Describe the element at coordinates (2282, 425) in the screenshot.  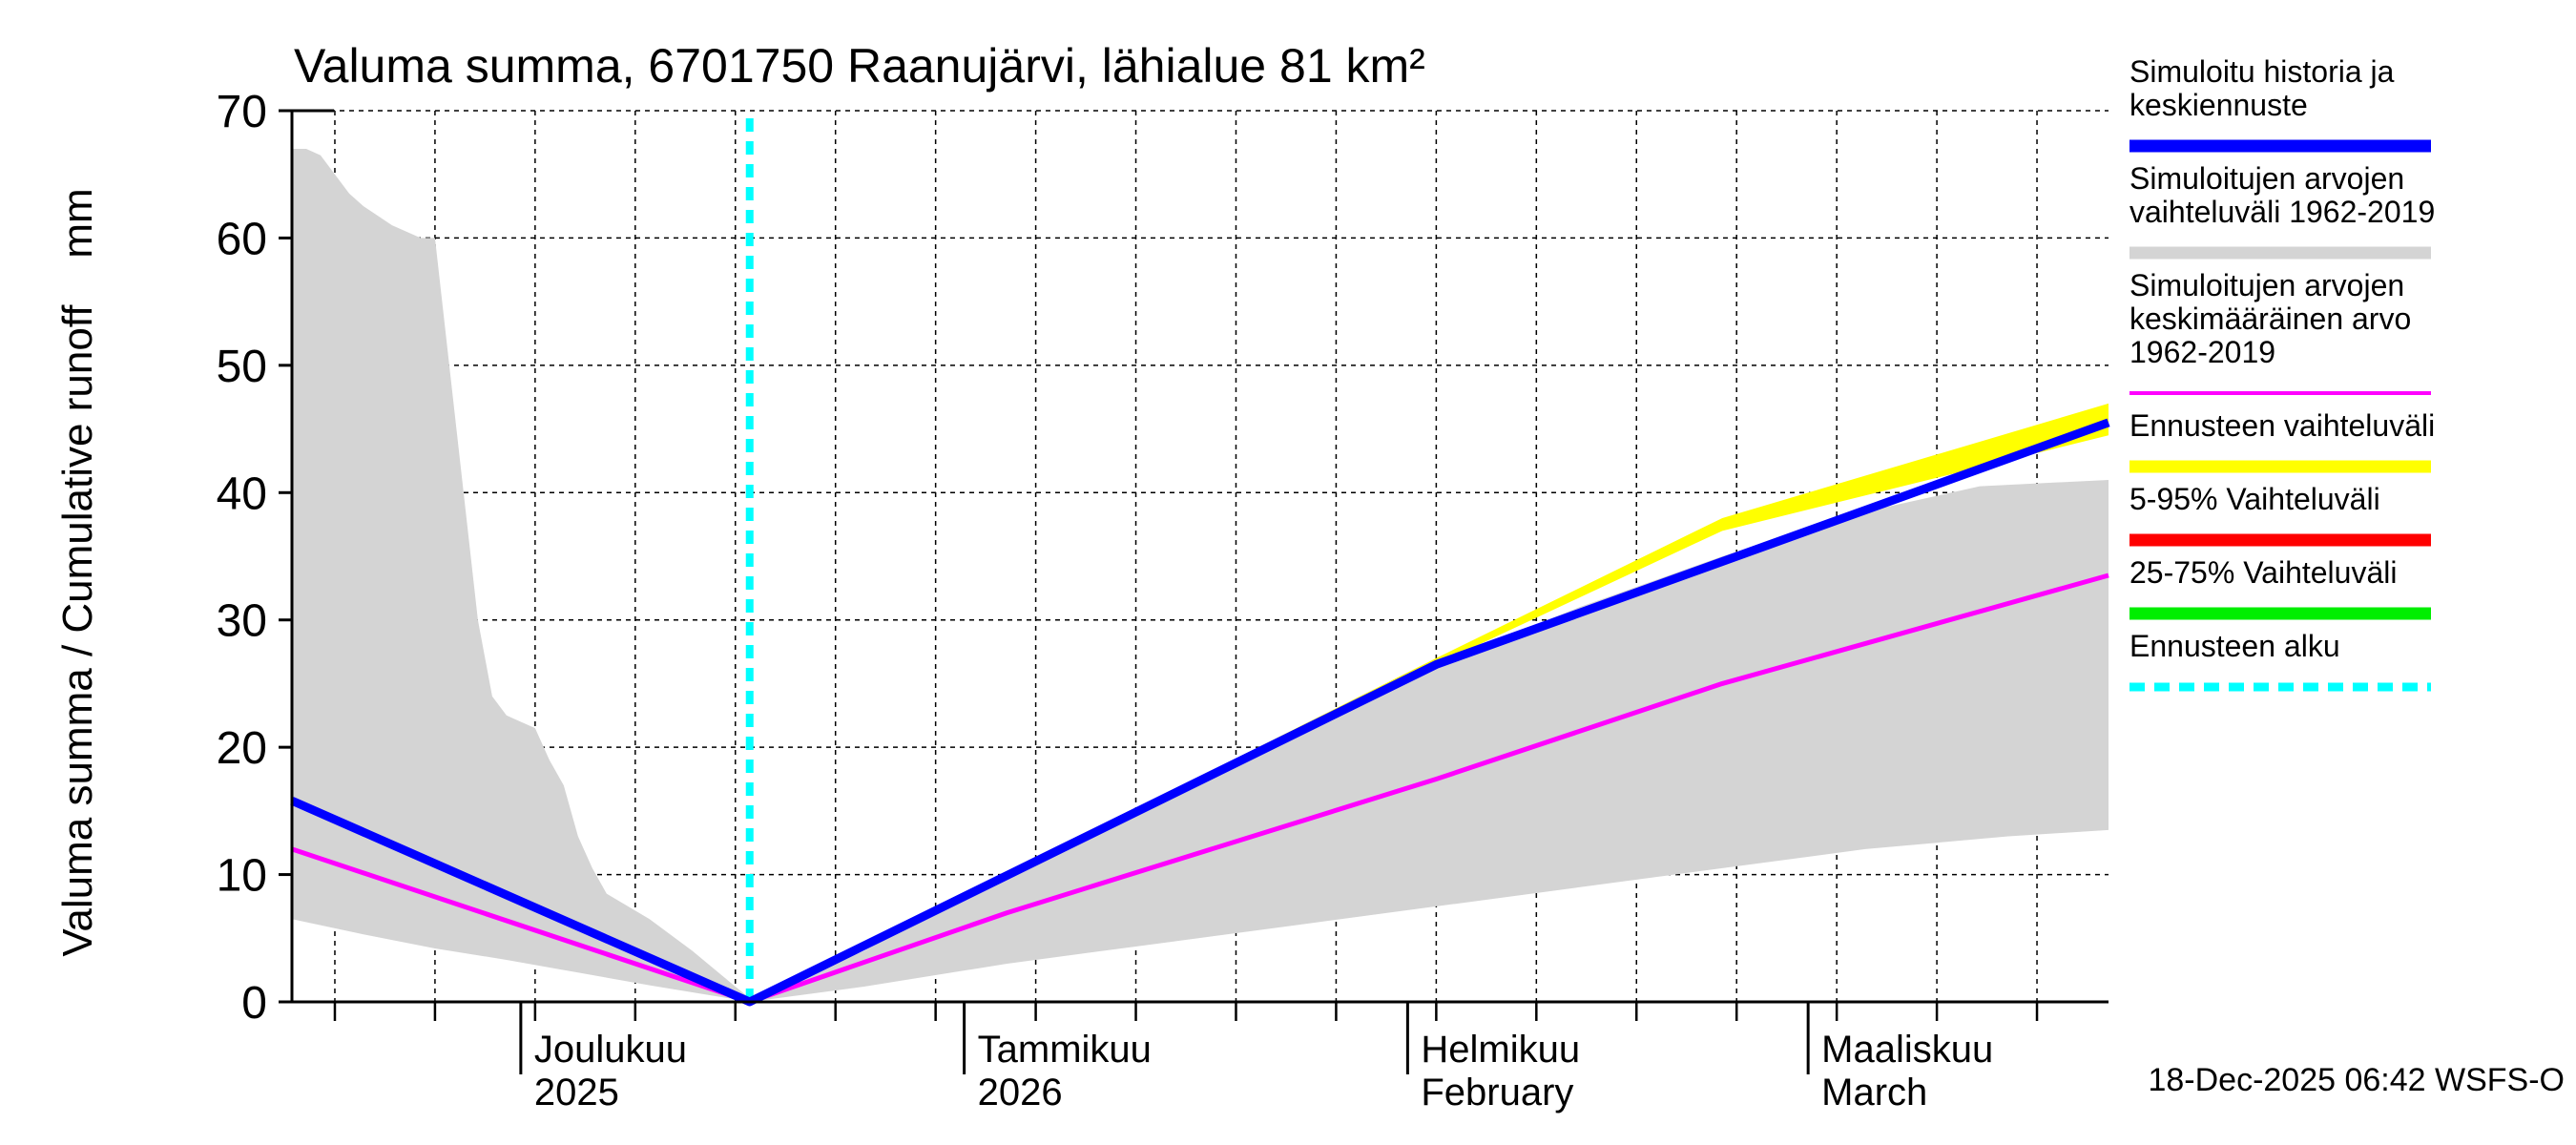
I see `legend-label: Ennusteen vaihteluväli` at that location.